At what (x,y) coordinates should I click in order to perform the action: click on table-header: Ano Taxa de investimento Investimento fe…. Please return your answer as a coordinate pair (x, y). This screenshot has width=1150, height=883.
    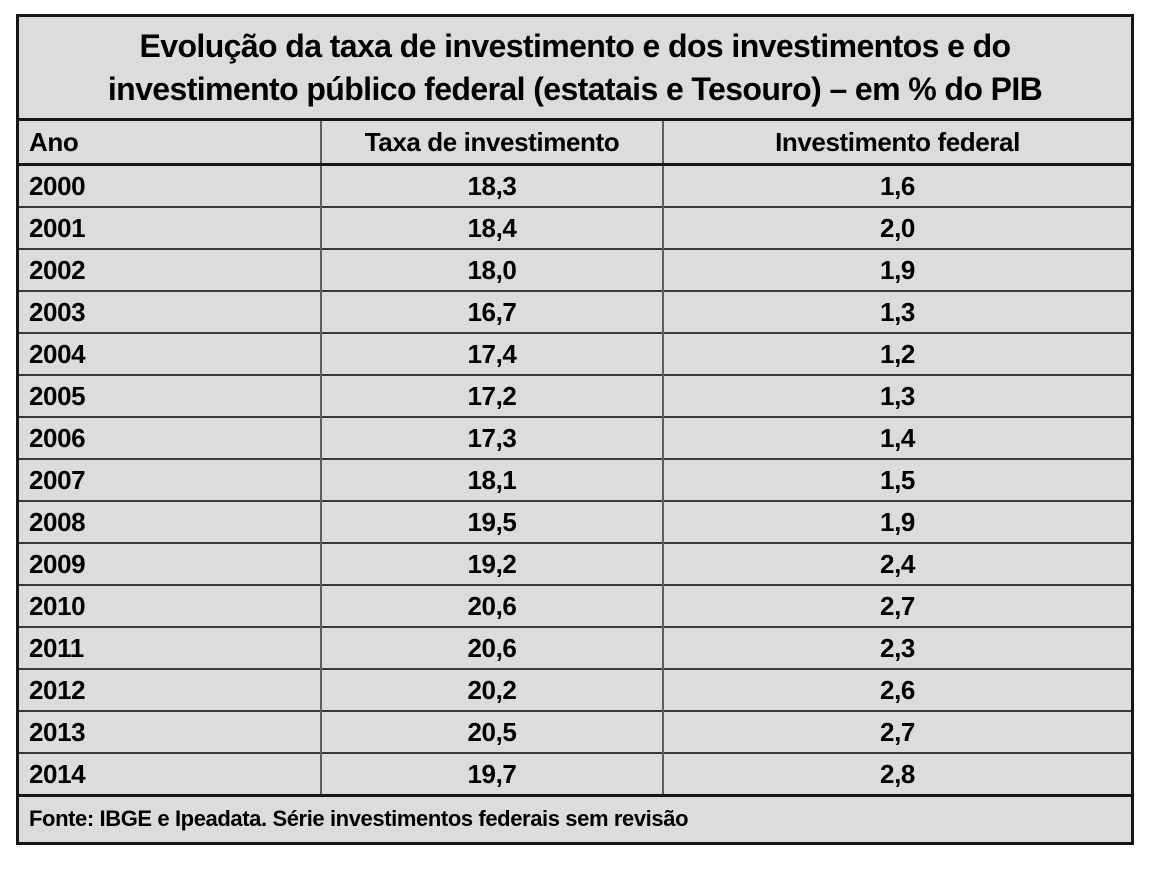
    Looking at the image, I should click on (575, 143).